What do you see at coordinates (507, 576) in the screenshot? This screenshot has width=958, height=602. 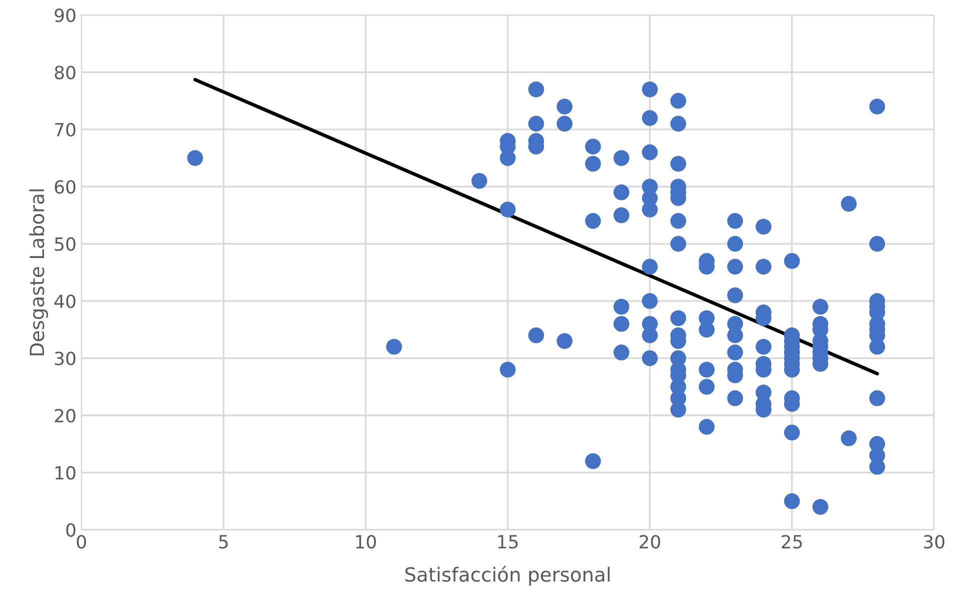 I see `x-axis-title: Satisfacción personal` at bounding box center [507, 576].